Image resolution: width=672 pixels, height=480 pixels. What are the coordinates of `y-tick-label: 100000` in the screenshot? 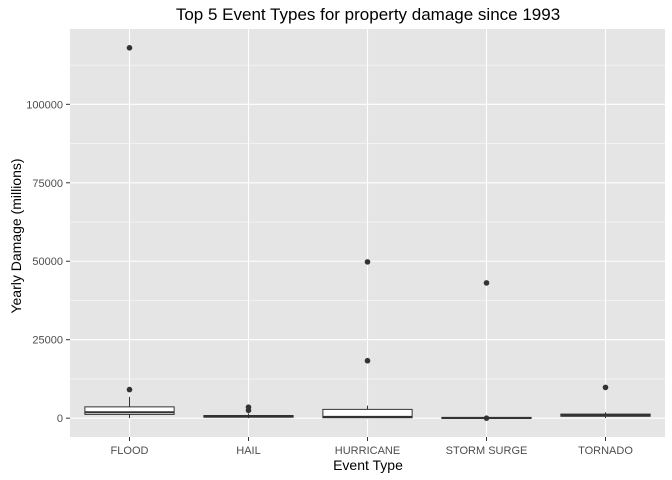 It's located at (44, 105).